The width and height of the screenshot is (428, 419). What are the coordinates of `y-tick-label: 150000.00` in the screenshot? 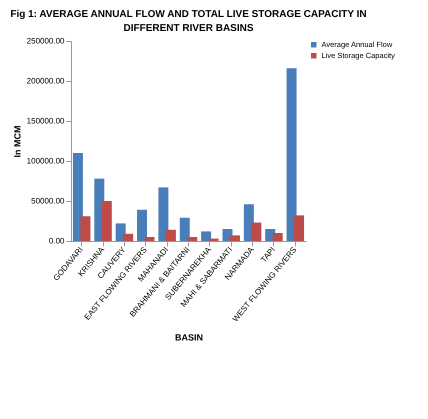 It's located at (46, 121).